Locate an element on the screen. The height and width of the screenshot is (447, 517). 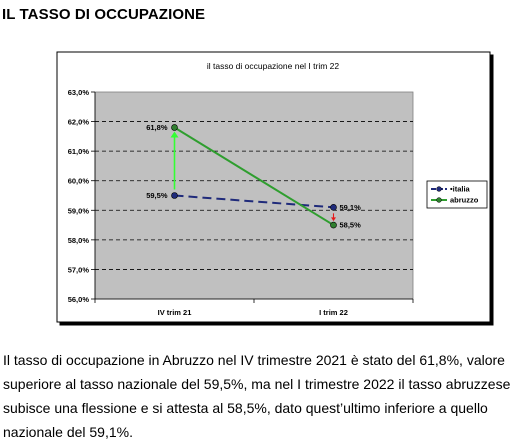
legend-label-italia: •italia is located at coordinates (460, 189).